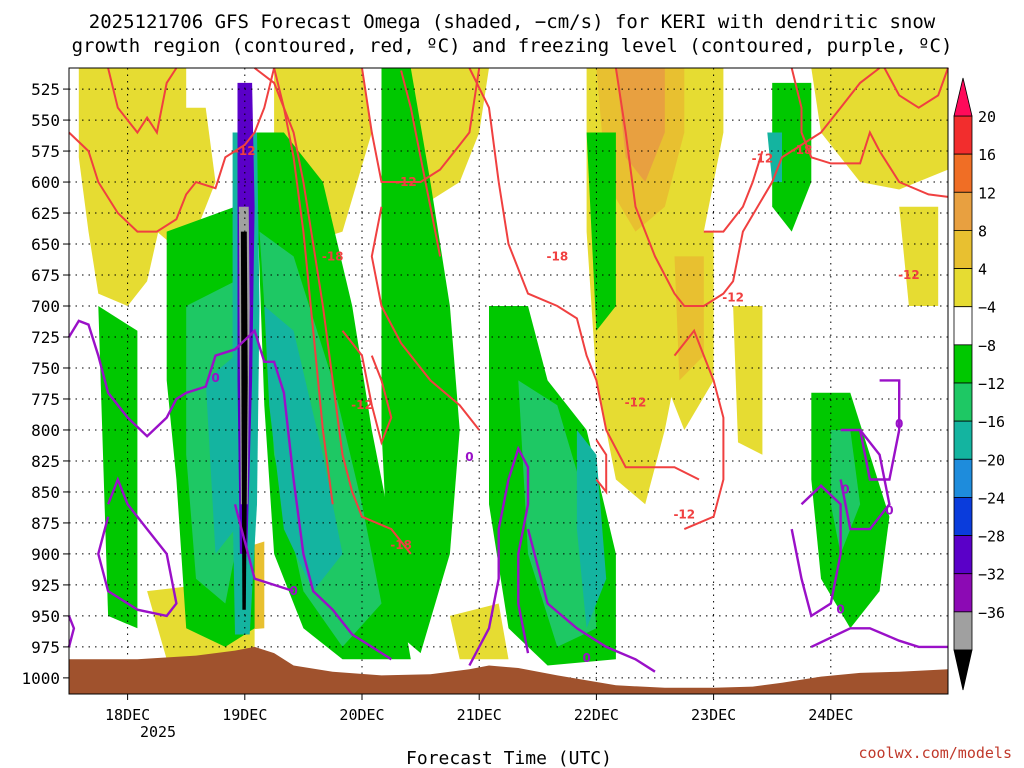  Describe the element at coordinates (991, 613) in the screenshot. I see `colorbar-label-13: −36` at that location.